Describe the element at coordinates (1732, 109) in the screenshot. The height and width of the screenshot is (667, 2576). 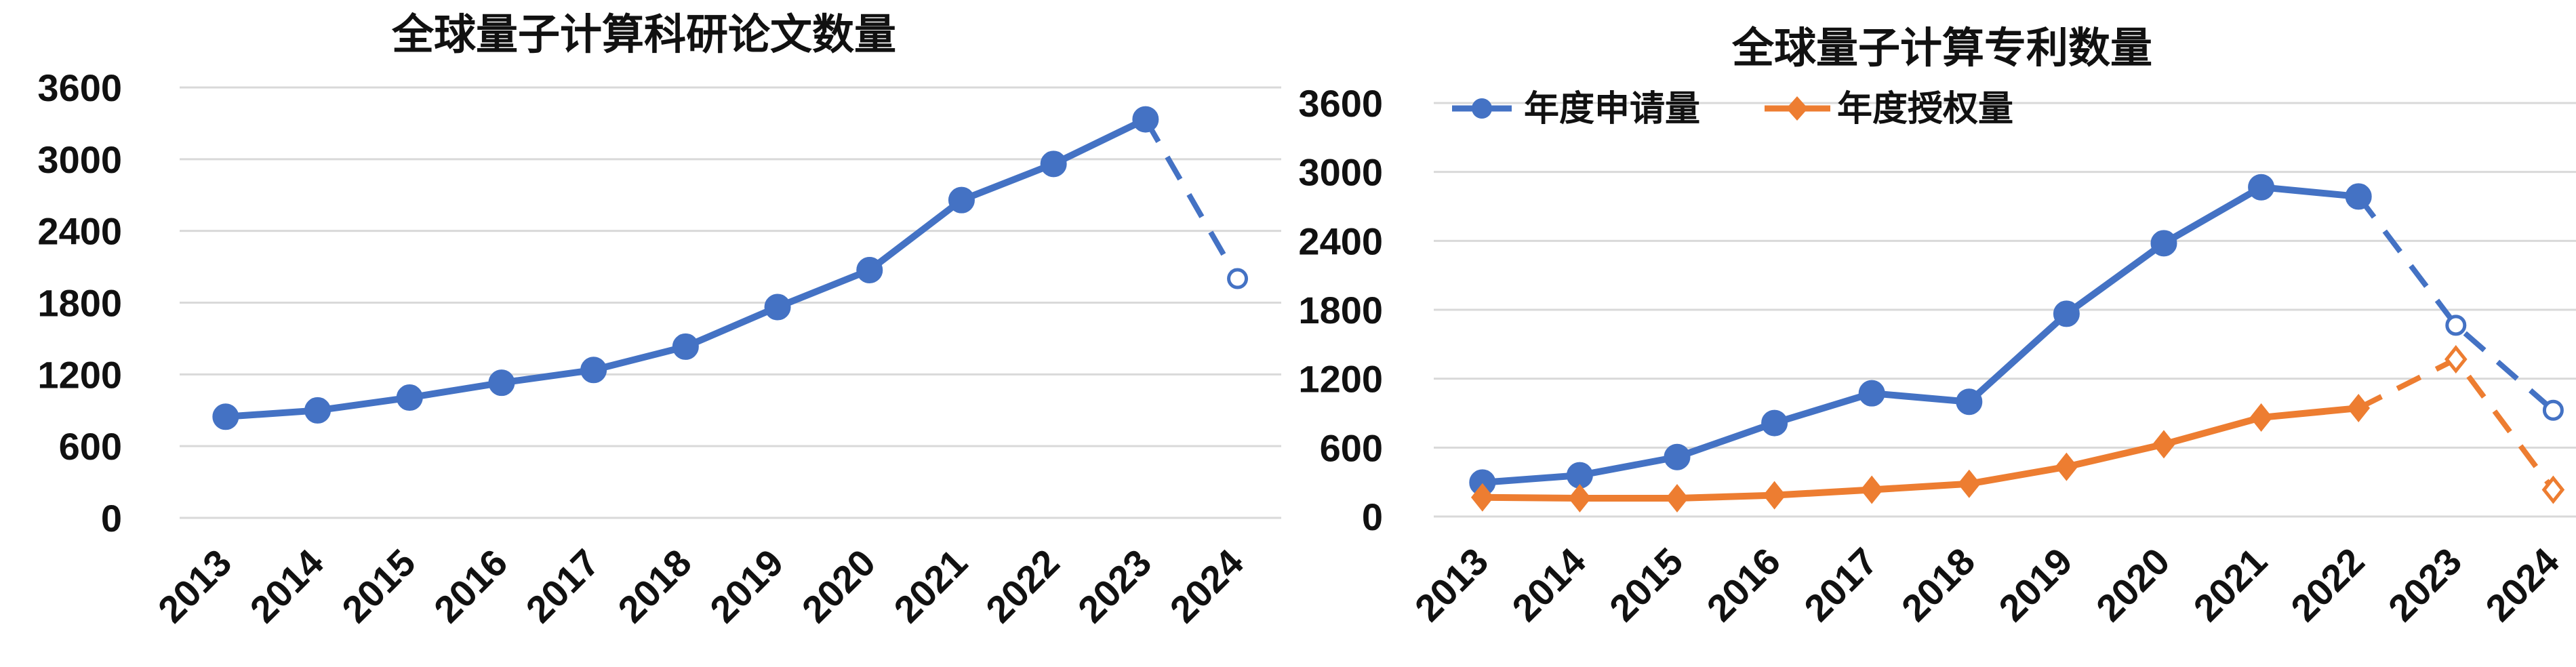
I see `legend: 年度申请量 年度授权量` at that location.